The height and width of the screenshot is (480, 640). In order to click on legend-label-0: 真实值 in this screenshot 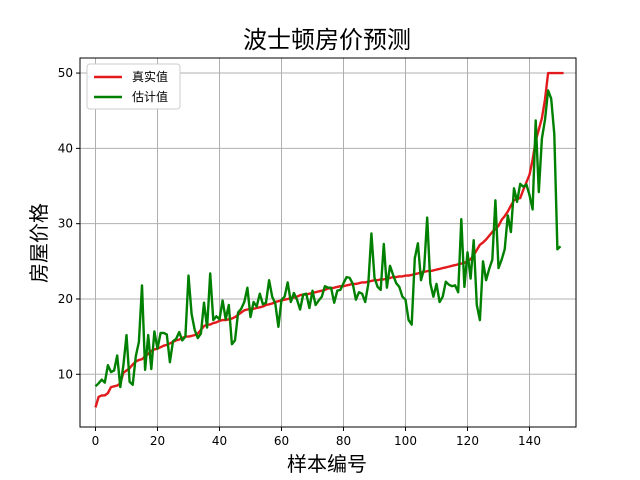, I will do `click(150, 76)`.